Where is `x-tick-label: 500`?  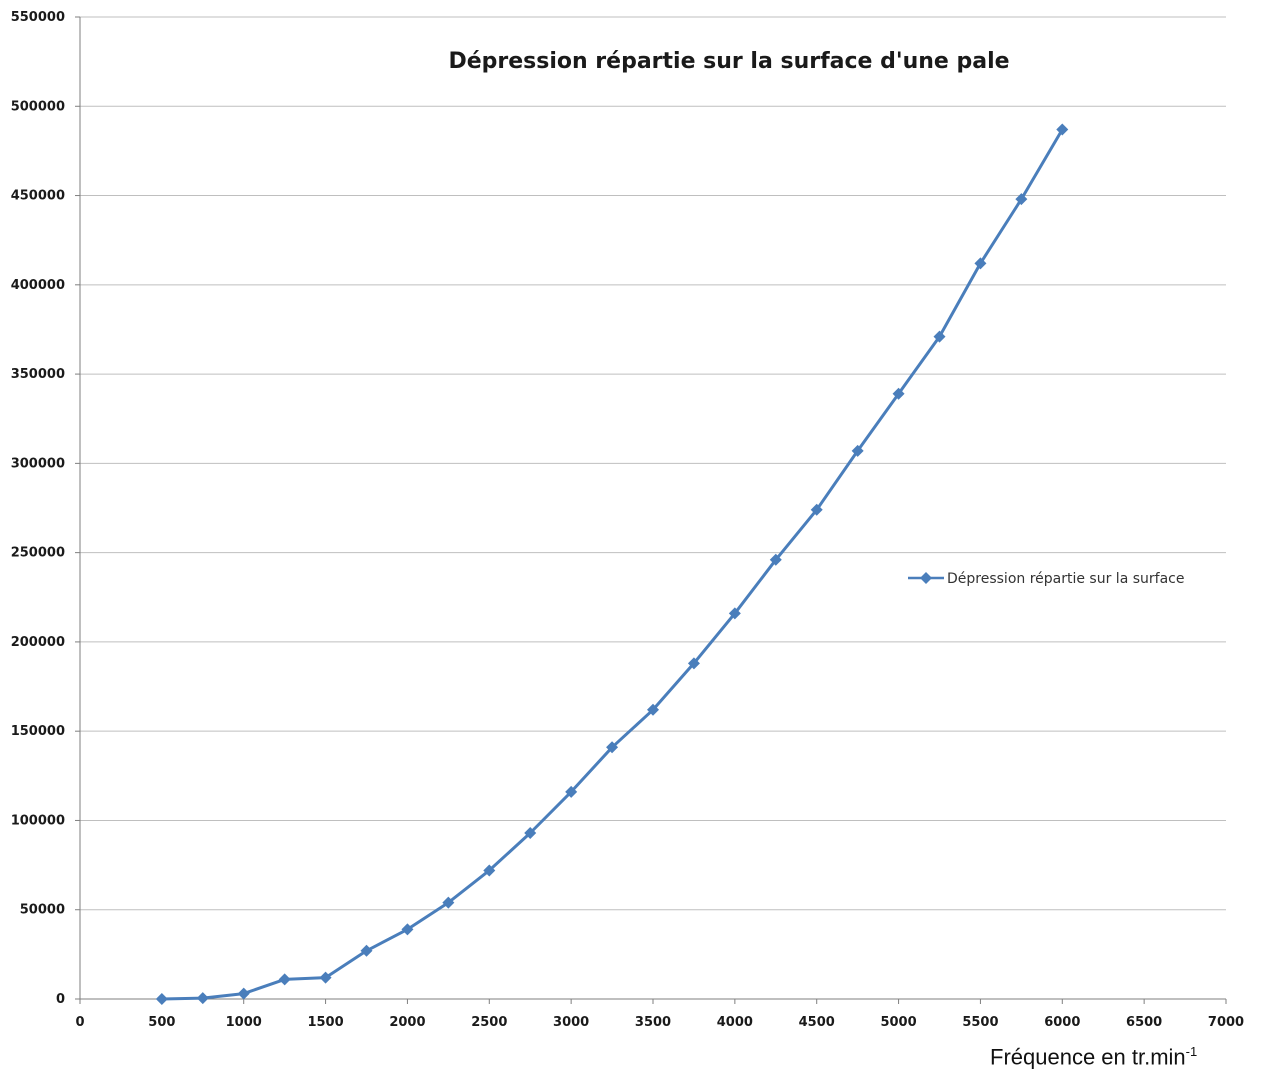
x-tick-label: 500 is located at coordinates (161, 1022).